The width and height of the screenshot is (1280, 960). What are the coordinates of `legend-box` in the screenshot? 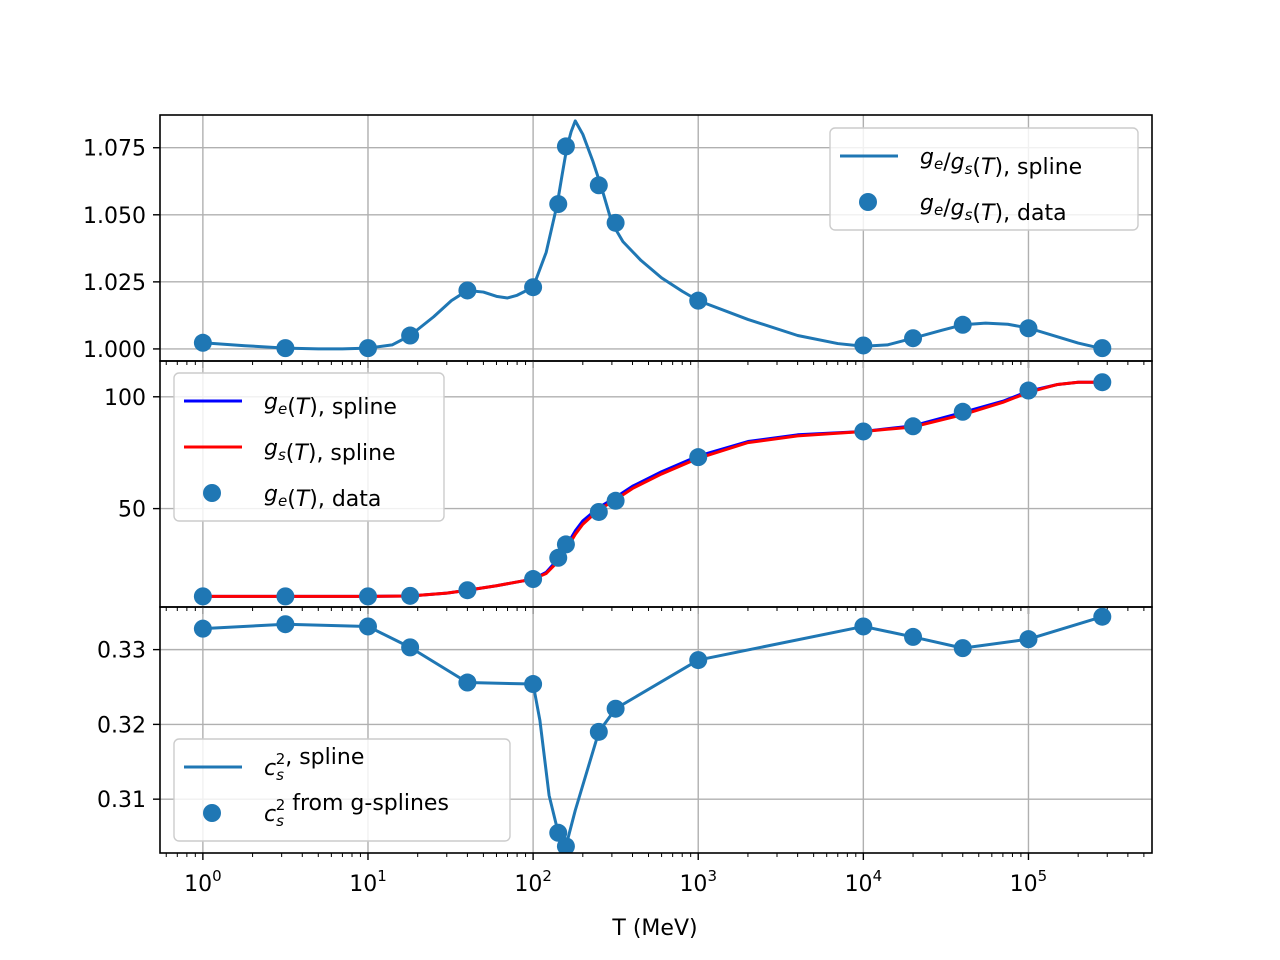 It's located at (342, 790).